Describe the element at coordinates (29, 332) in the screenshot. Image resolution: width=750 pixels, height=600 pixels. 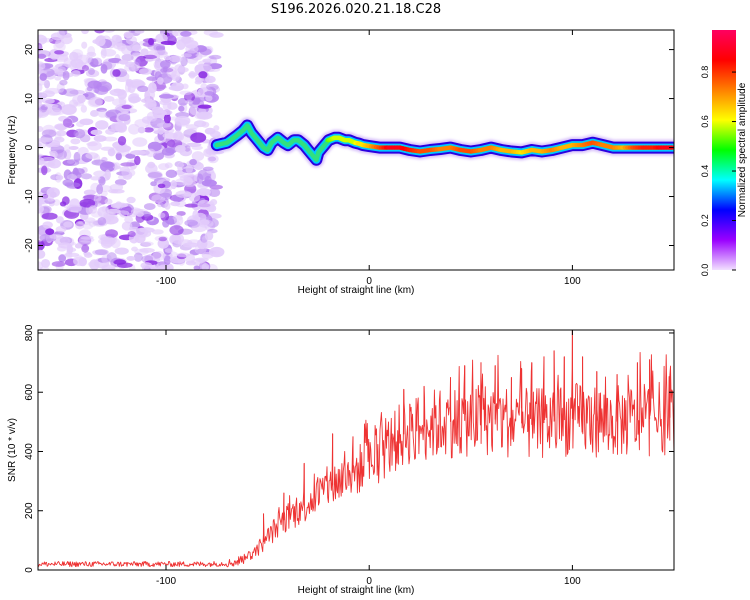
I see `snr-y-tick-label: 800` at that location.